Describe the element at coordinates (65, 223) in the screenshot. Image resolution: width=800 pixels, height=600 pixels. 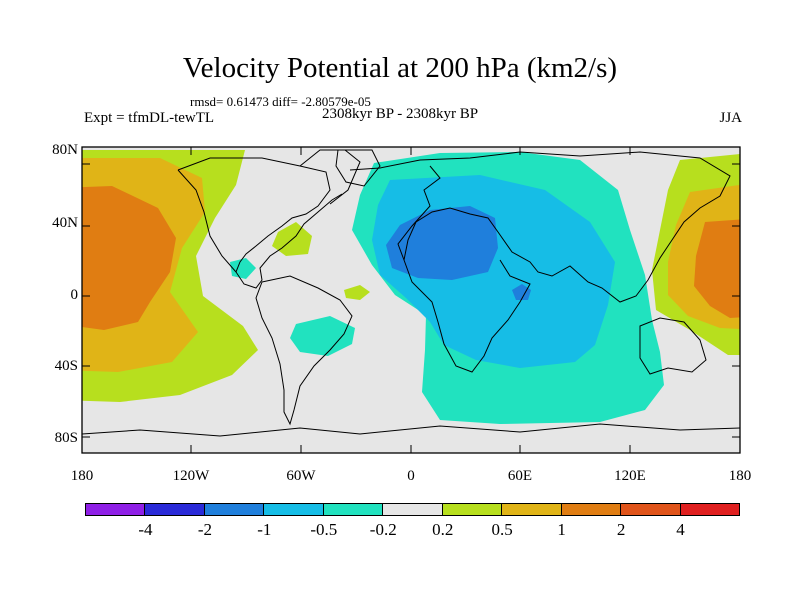
I see `lat-label-40n: 40N` at that location.